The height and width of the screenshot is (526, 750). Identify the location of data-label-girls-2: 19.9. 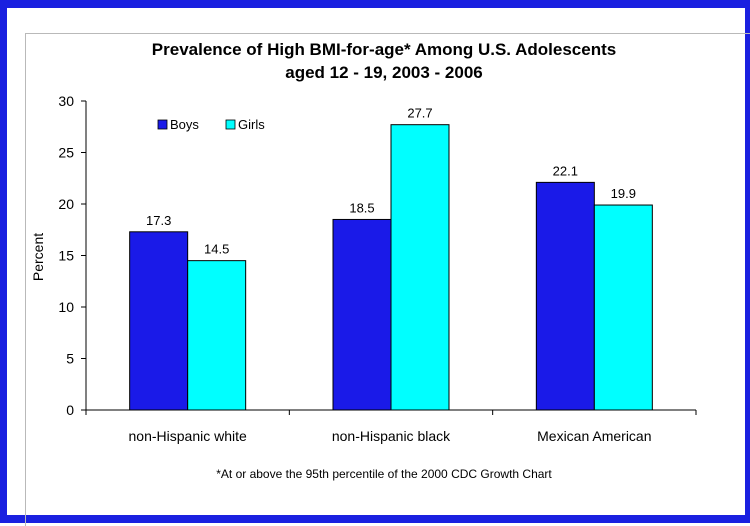
(623, 193).